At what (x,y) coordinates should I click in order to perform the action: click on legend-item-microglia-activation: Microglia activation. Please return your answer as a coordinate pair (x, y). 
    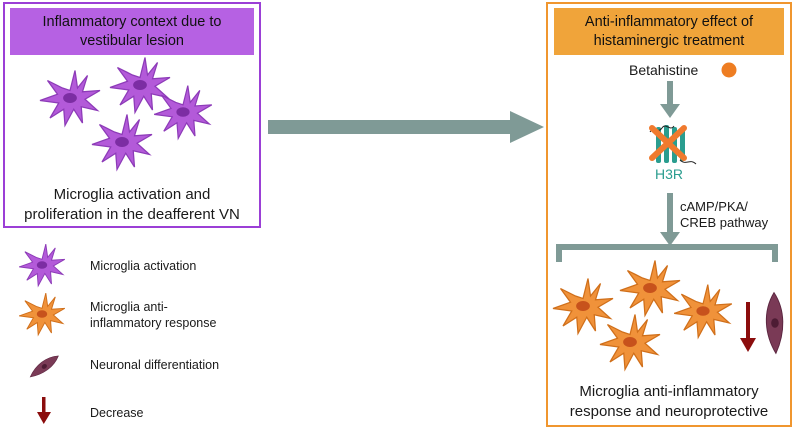
    Looking at the image, I should click on (143, 266).